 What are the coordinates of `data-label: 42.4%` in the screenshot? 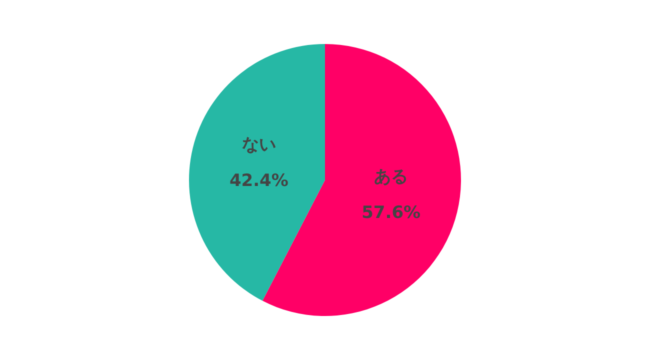 It's located at (258, 180).